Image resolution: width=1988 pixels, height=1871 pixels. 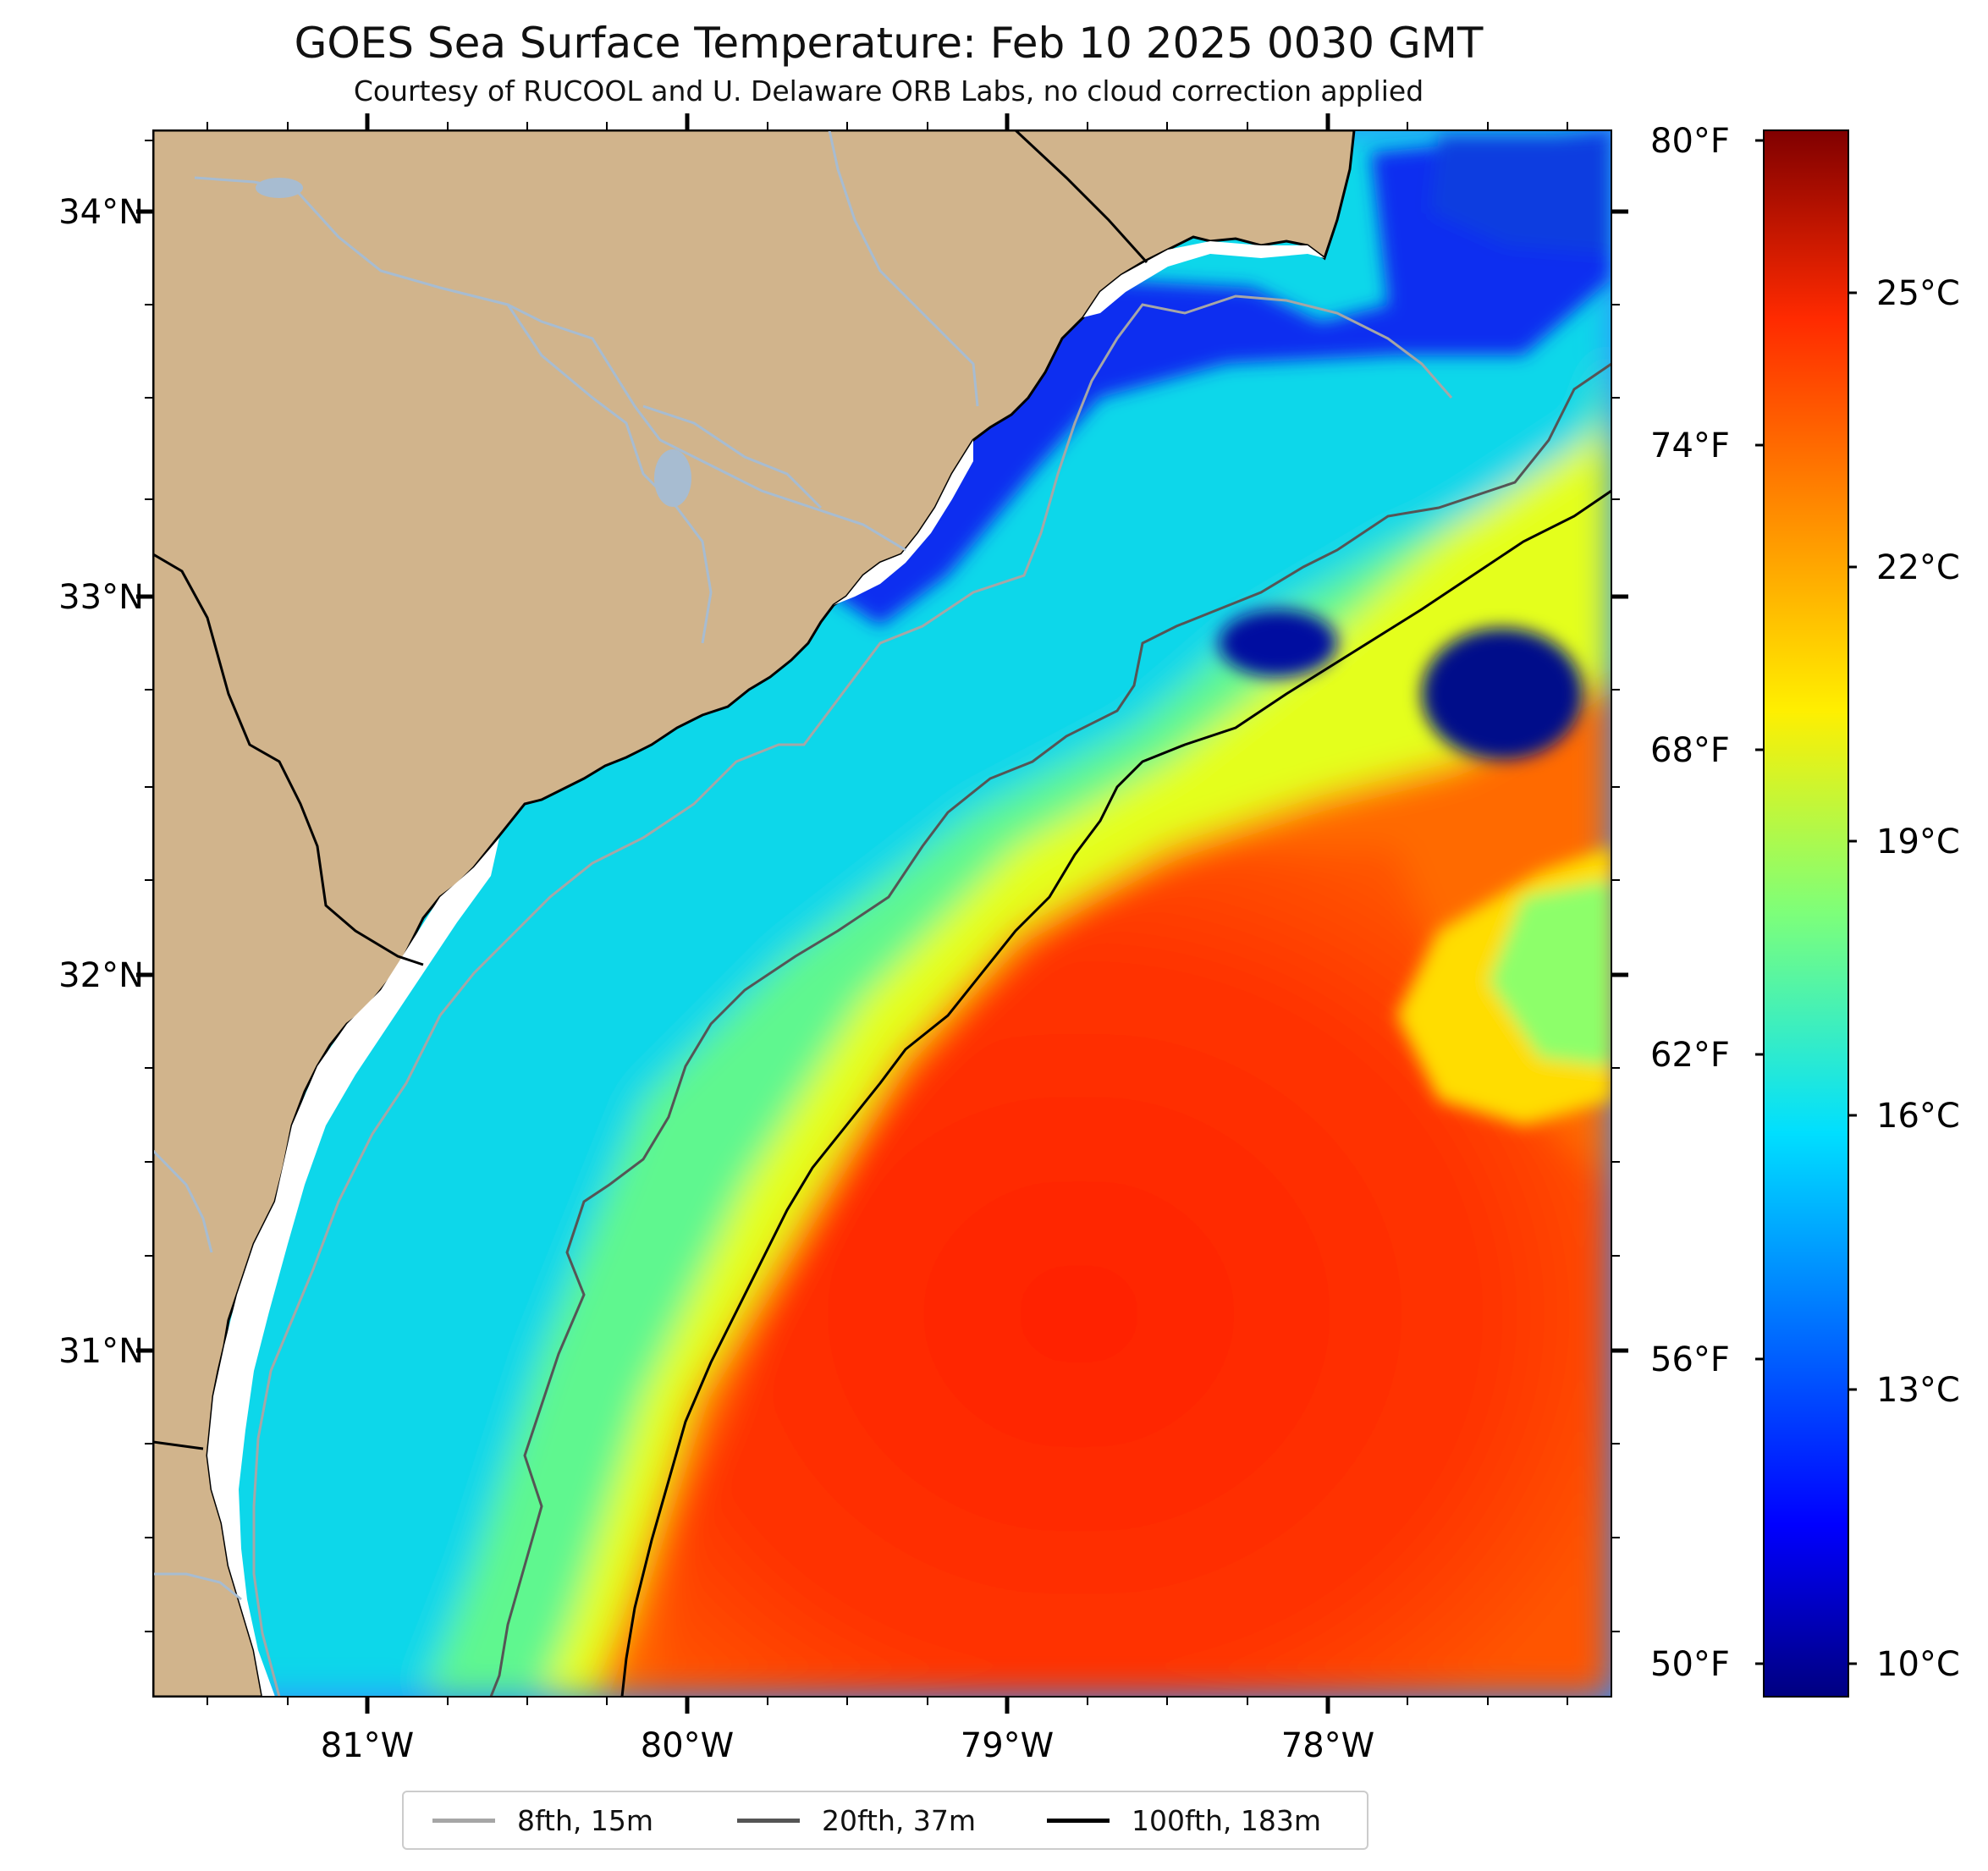 What do you see at coordinates (1278, 643) in the screenshot?
I see `sst-cold-patch` at bounding box center [1278, 643].